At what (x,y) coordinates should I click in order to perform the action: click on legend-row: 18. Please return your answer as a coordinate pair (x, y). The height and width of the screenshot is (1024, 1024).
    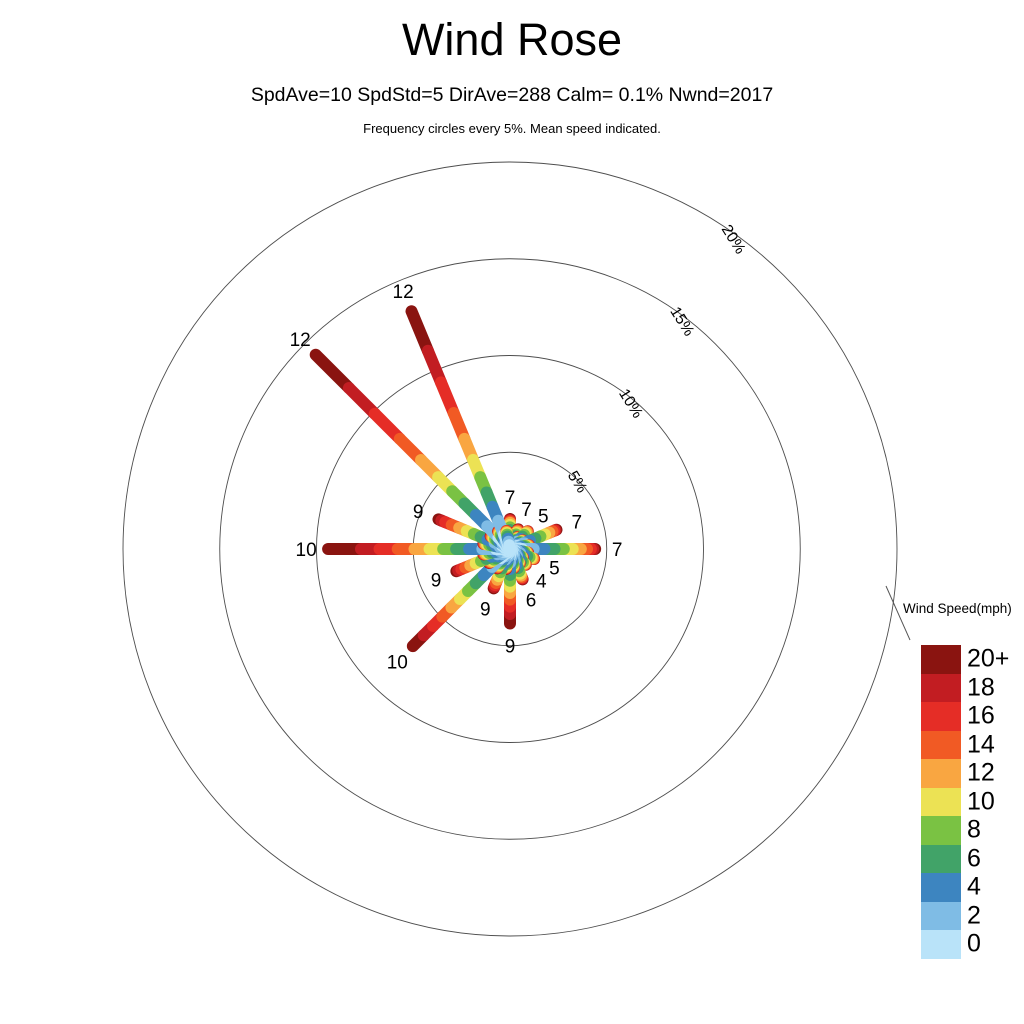
    Looking at the image, I should click on (958, 687).